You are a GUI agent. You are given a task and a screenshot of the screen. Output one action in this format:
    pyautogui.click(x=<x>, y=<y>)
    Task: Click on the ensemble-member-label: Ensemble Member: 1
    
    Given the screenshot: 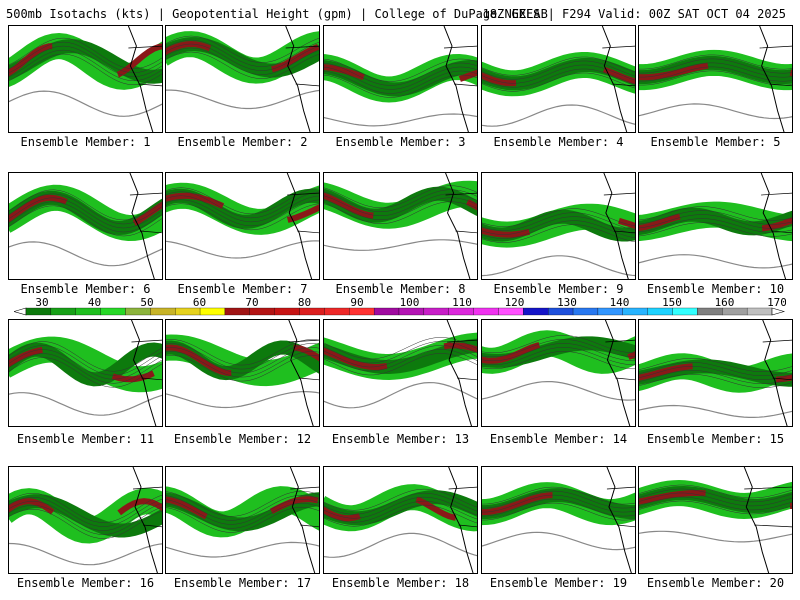 What is the action you would take?
    pyautogui.click(x=85, y=142)
    